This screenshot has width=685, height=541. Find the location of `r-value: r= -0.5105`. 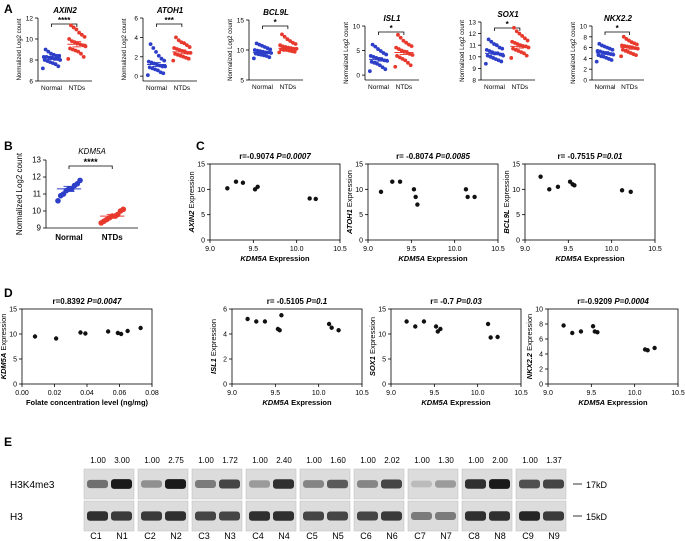

r-value: r= -0.5105 is located at coordinates (286, 301).